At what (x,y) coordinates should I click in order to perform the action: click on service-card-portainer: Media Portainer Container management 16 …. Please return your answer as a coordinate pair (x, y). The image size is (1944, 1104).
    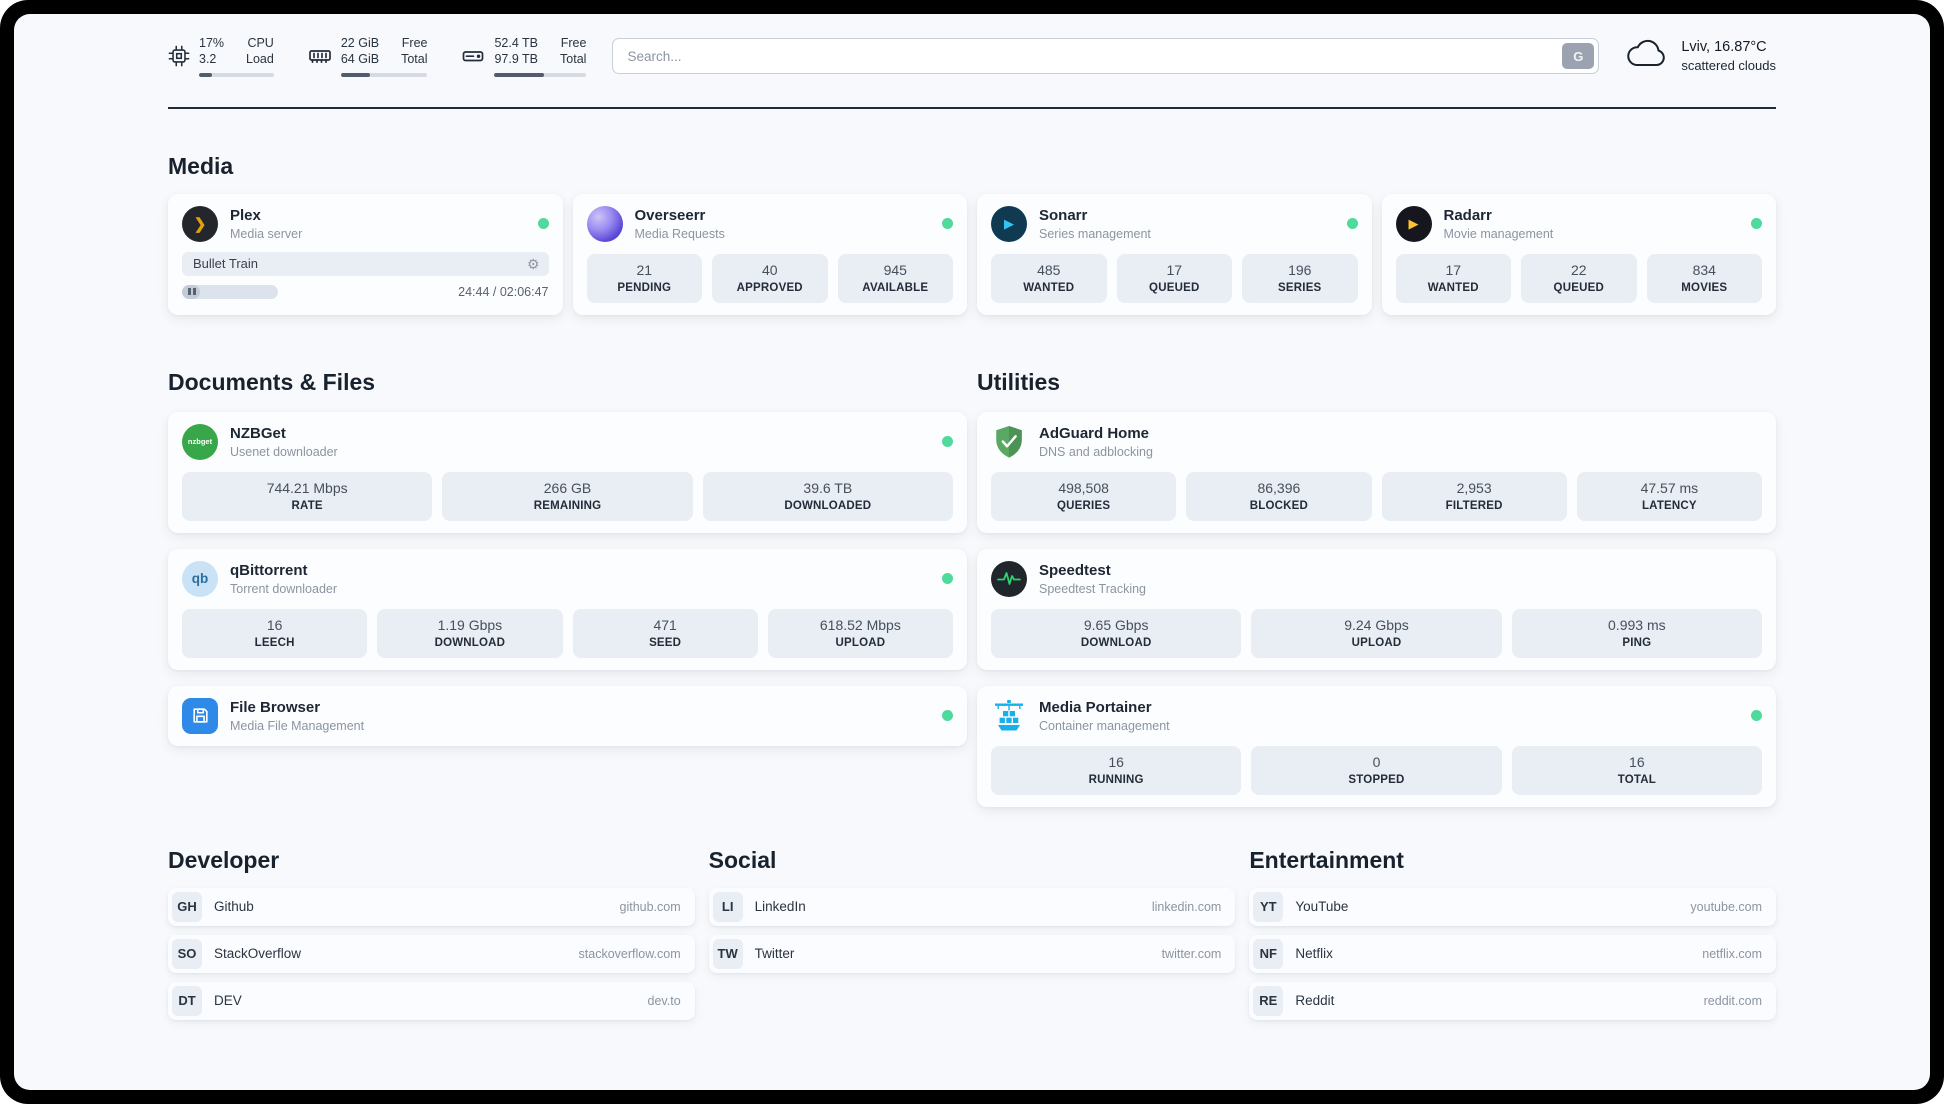
    Looking at the image, I should click on (1376, 746).